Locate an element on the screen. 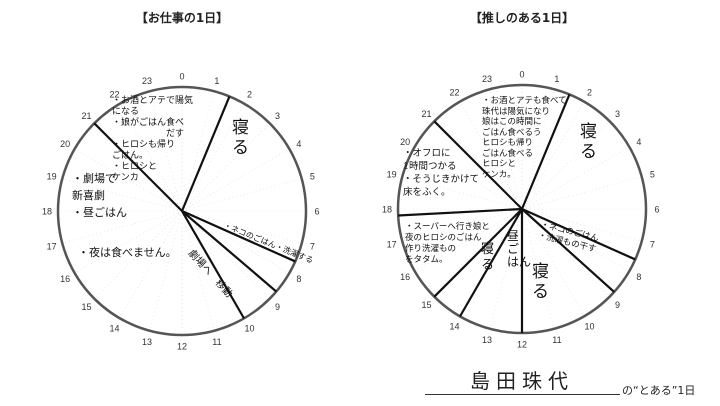  hour-label: 1 is located at coordinates (216, 81).